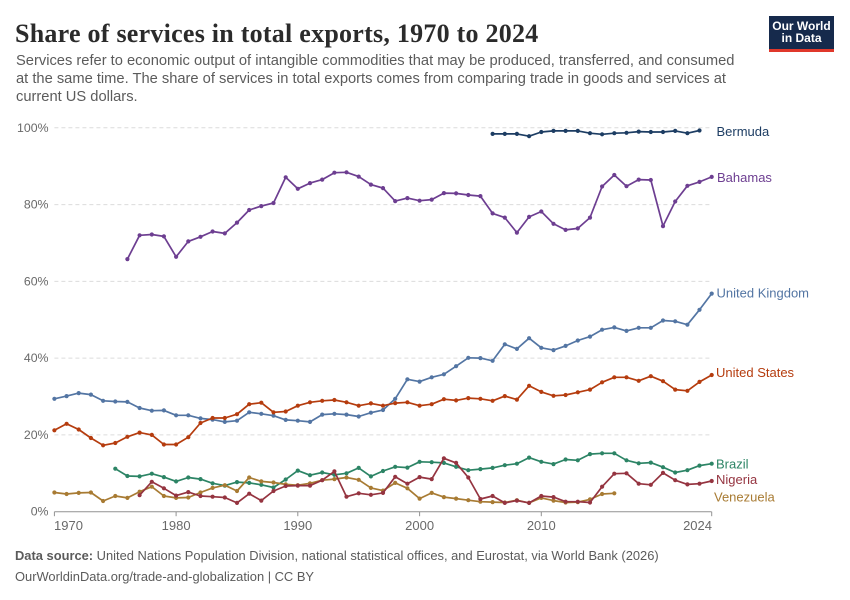 This screenshot has width=850, height=600. What do you see at coordinates (697, 525) in the screenshot?
I see `svg-text: 2024` at bounding box center [697, 525].